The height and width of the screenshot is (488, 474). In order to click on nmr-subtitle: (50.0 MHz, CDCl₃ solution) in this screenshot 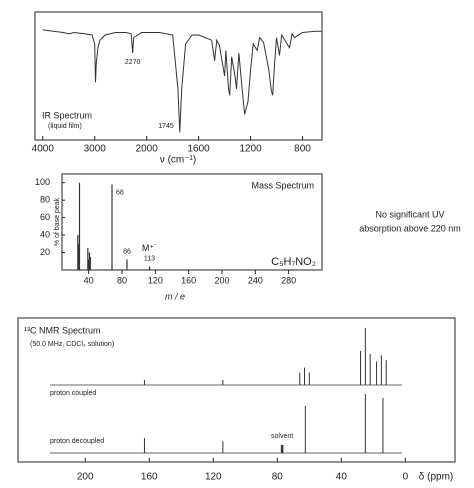, I will do `click(72, 344)`.